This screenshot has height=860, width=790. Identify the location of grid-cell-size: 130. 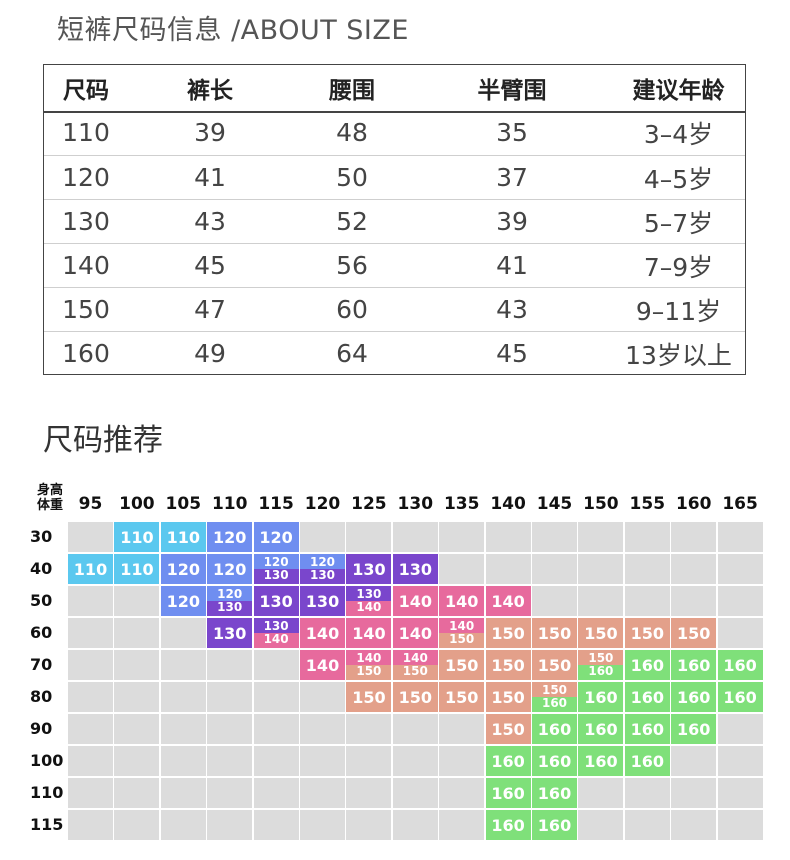
(369, 594).